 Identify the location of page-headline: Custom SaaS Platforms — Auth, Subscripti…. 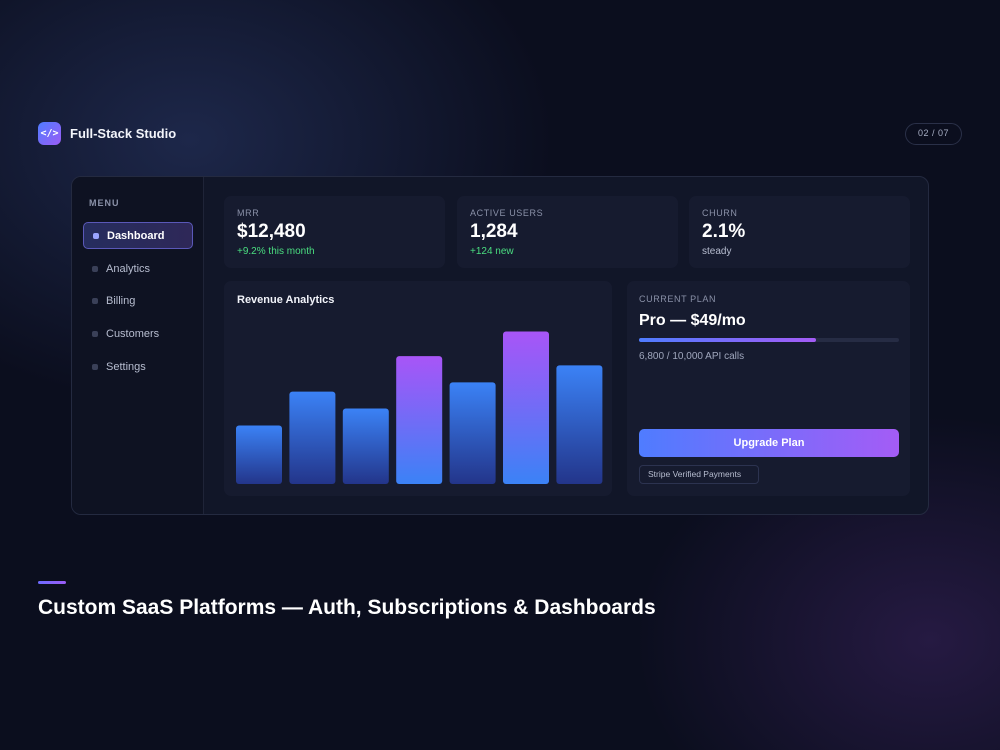
(347, 607).